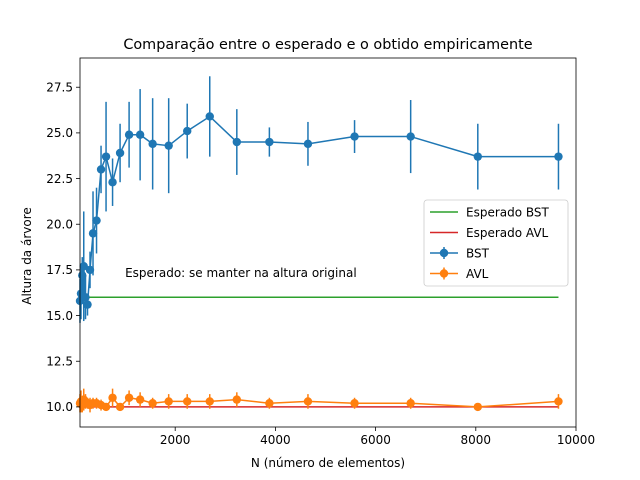  Describe the element at coordinates (59, 407) in the screenshot. I see `y-tick-label: 10.0` at that location.